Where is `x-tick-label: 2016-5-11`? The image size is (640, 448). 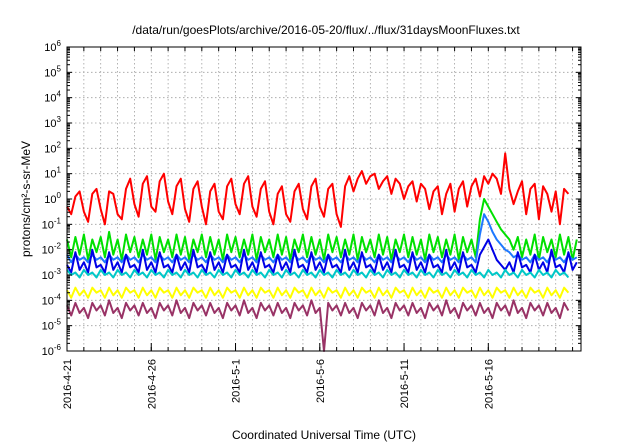 x-tick-label: 2016-5-11 is located at coordinates (405, 383).